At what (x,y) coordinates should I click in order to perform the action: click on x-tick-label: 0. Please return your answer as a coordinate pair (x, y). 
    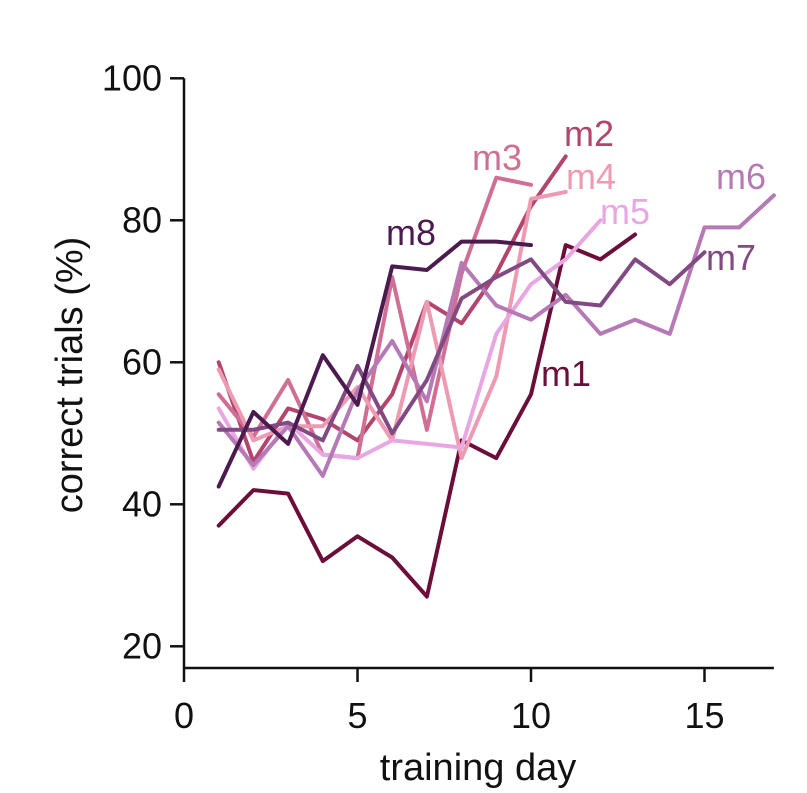
    Looking at the image, I should click on (184, 715).